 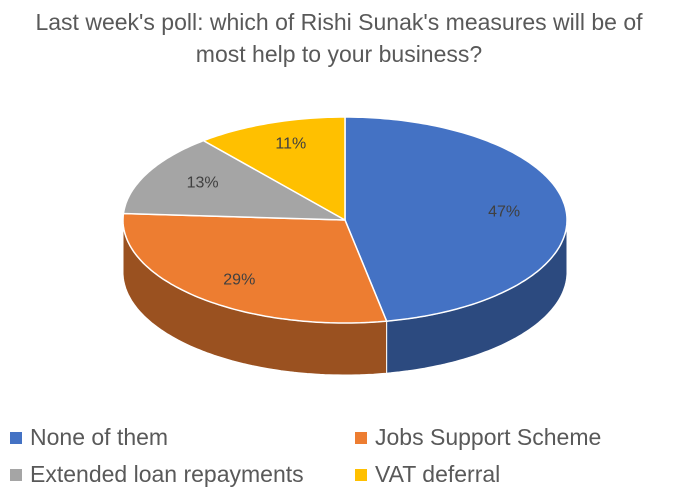 I want to click on legend-item: Jobs Support Scheme, so click(x=512, y=437).